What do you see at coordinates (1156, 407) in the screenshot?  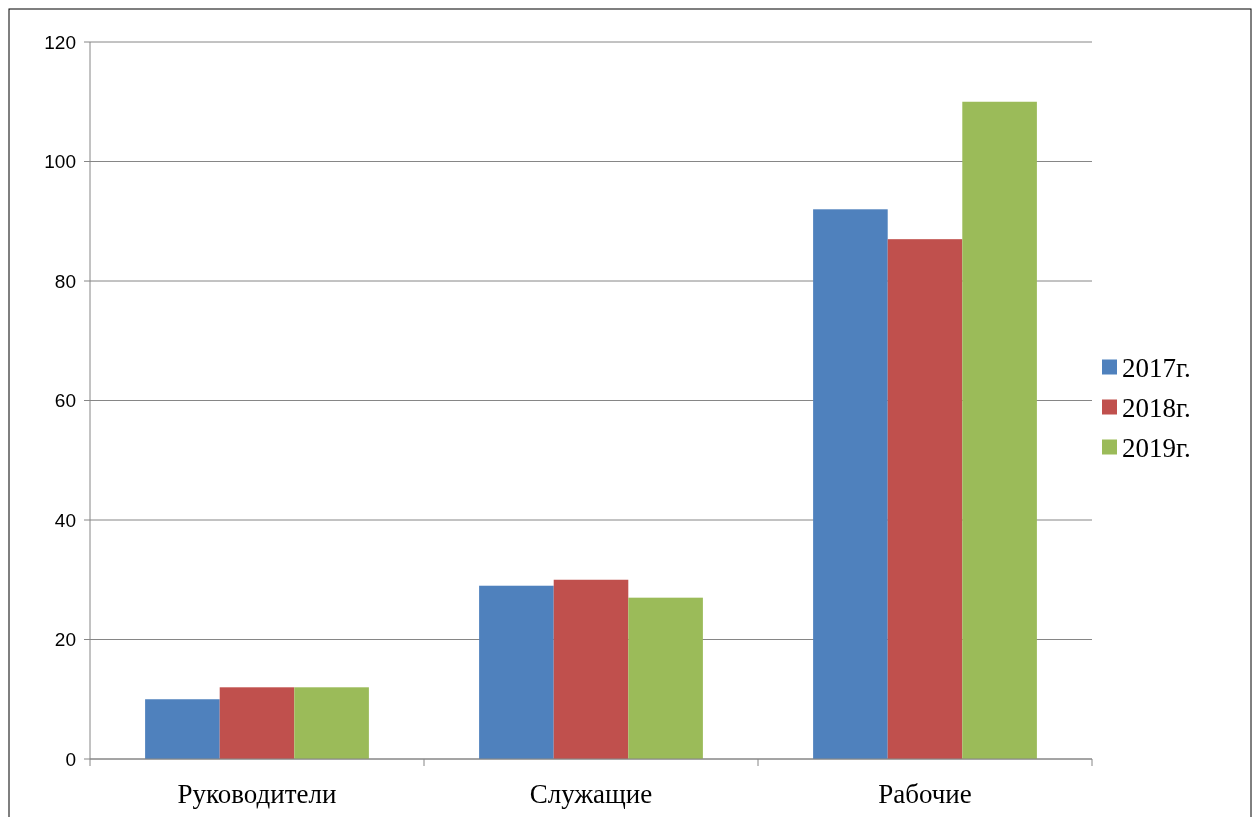 I see `legend-label: 2018г.` at bounding box center [1156, 407].